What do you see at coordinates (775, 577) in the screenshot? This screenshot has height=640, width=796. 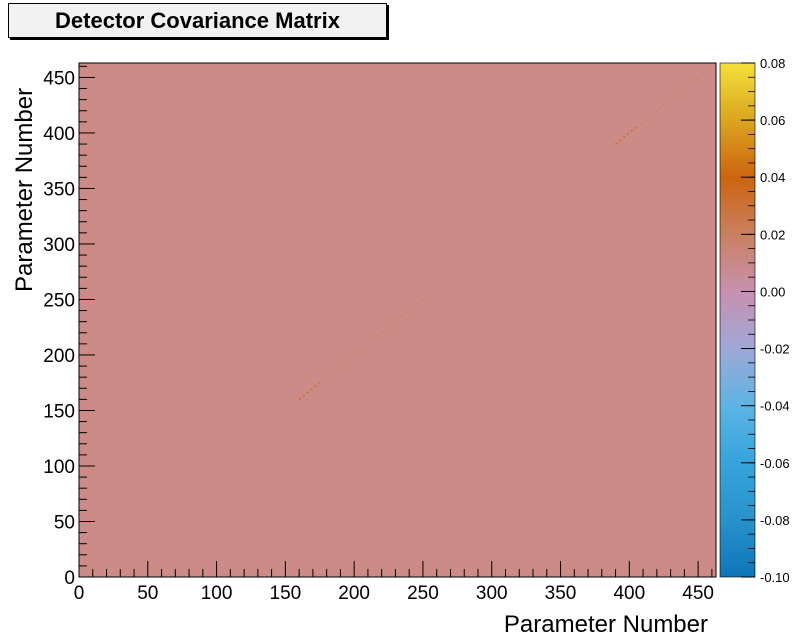 I see `colorbar-tick-label: -0.10` at bounding box center [775, 577].